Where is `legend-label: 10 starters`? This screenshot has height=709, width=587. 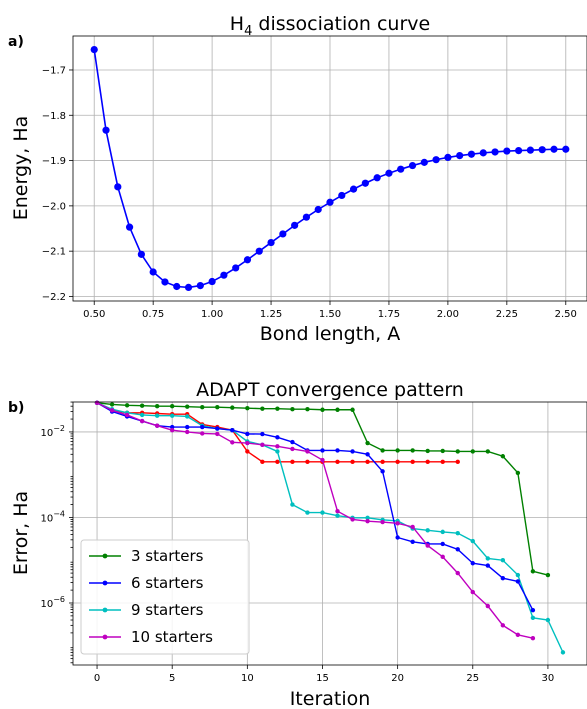
legend-label: 10 starters is located at coordinates (172, 637).